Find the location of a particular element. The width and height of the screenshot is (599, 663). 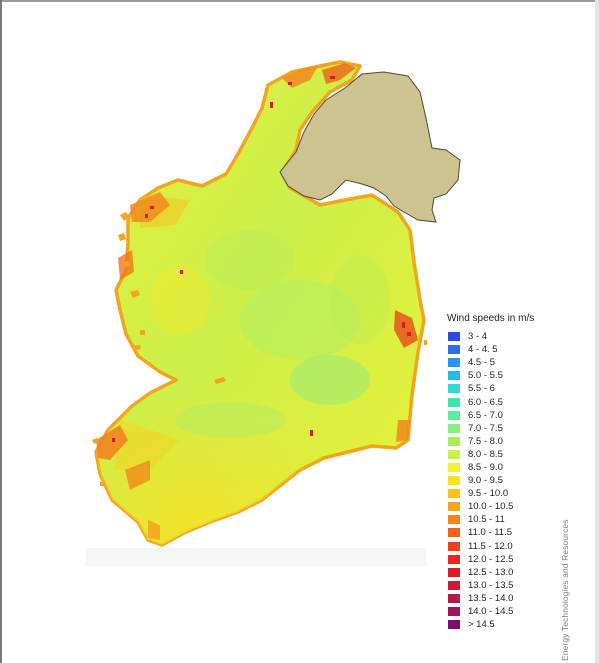

legend-item: 8.0 - 8.5 is located at coordinates (515, 454).